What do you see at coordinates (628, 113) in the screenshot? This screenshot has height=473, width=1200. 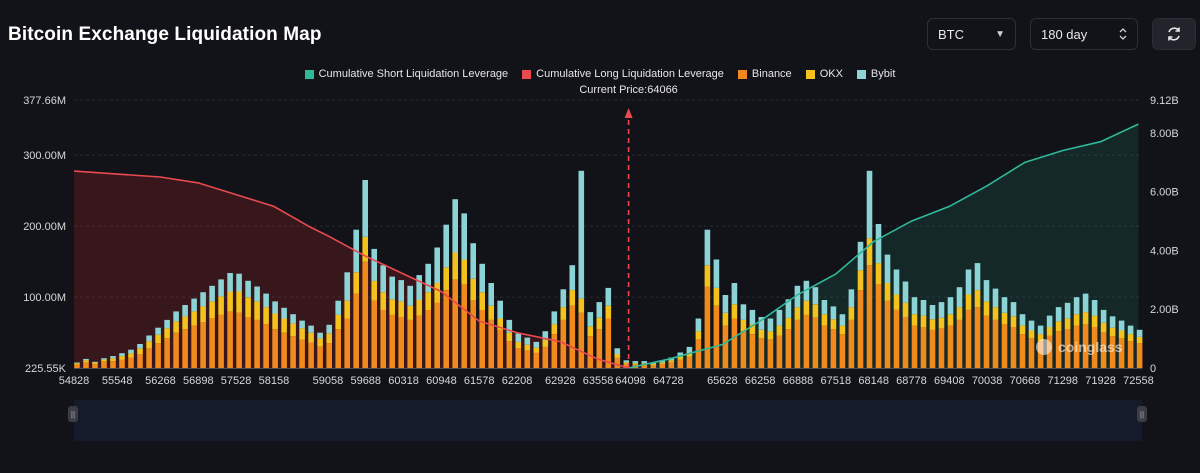 I see `current-price-arrow` at bounding box center [628, 113].